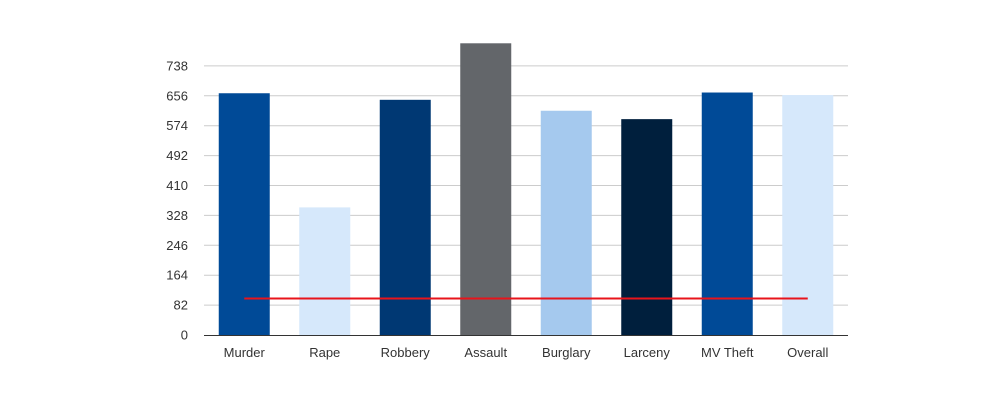  I want to click on y-tick-label: 492, so click(177, 155).